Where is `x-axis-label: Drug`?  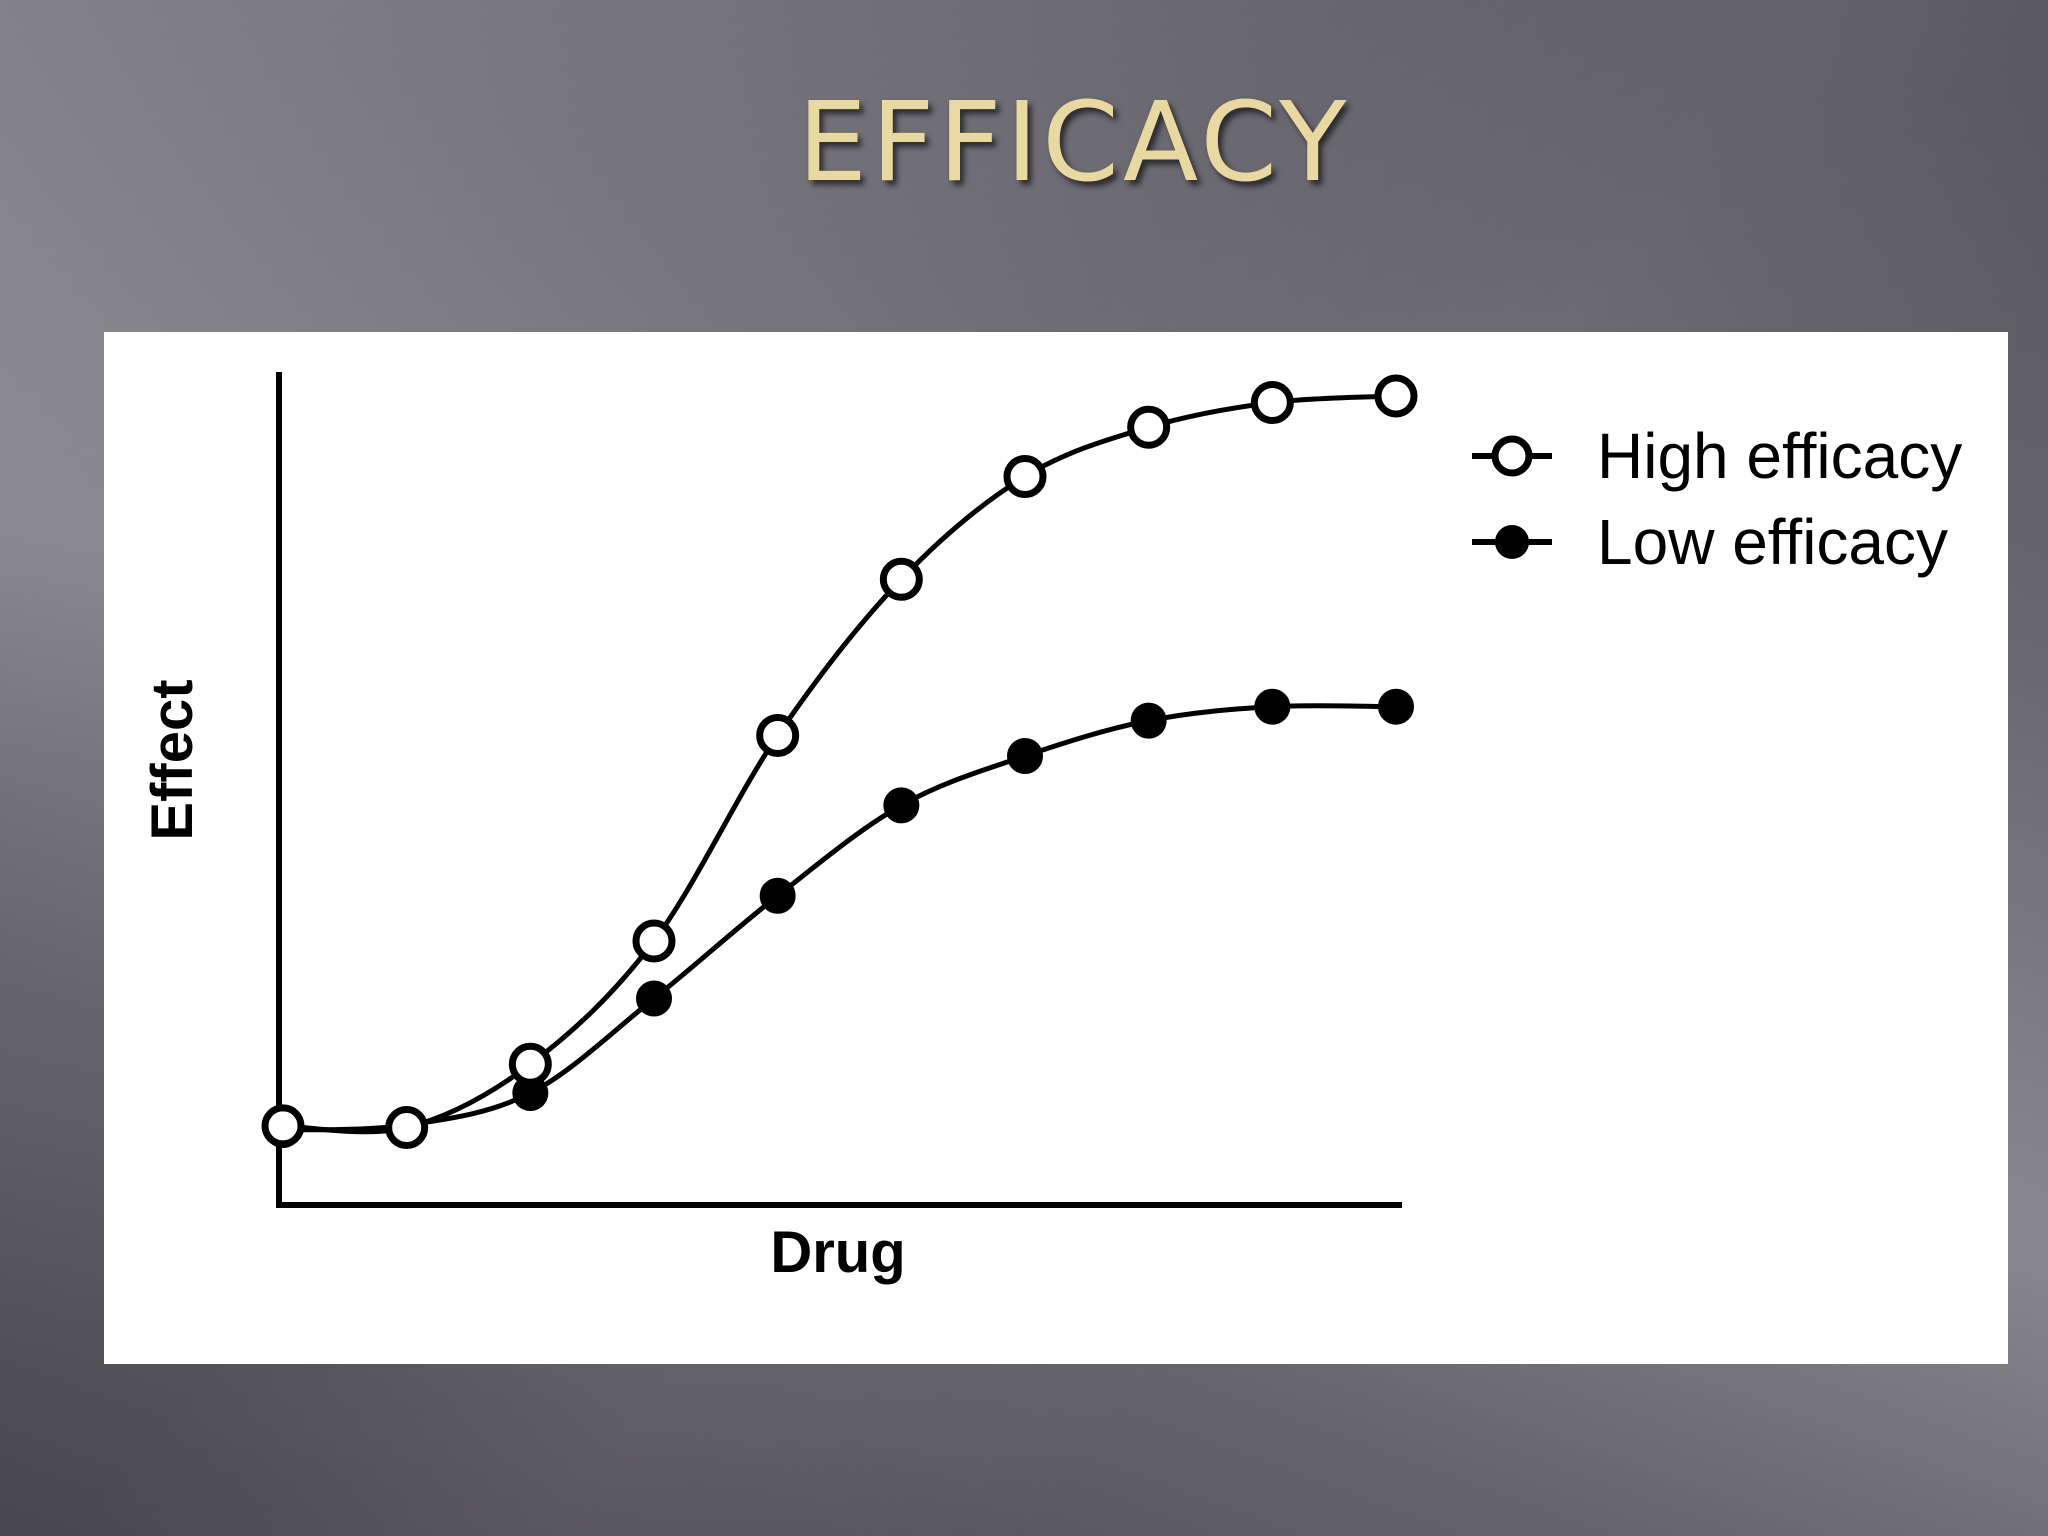
x-axis-label: Drug is located at coordinates (837, 1252).